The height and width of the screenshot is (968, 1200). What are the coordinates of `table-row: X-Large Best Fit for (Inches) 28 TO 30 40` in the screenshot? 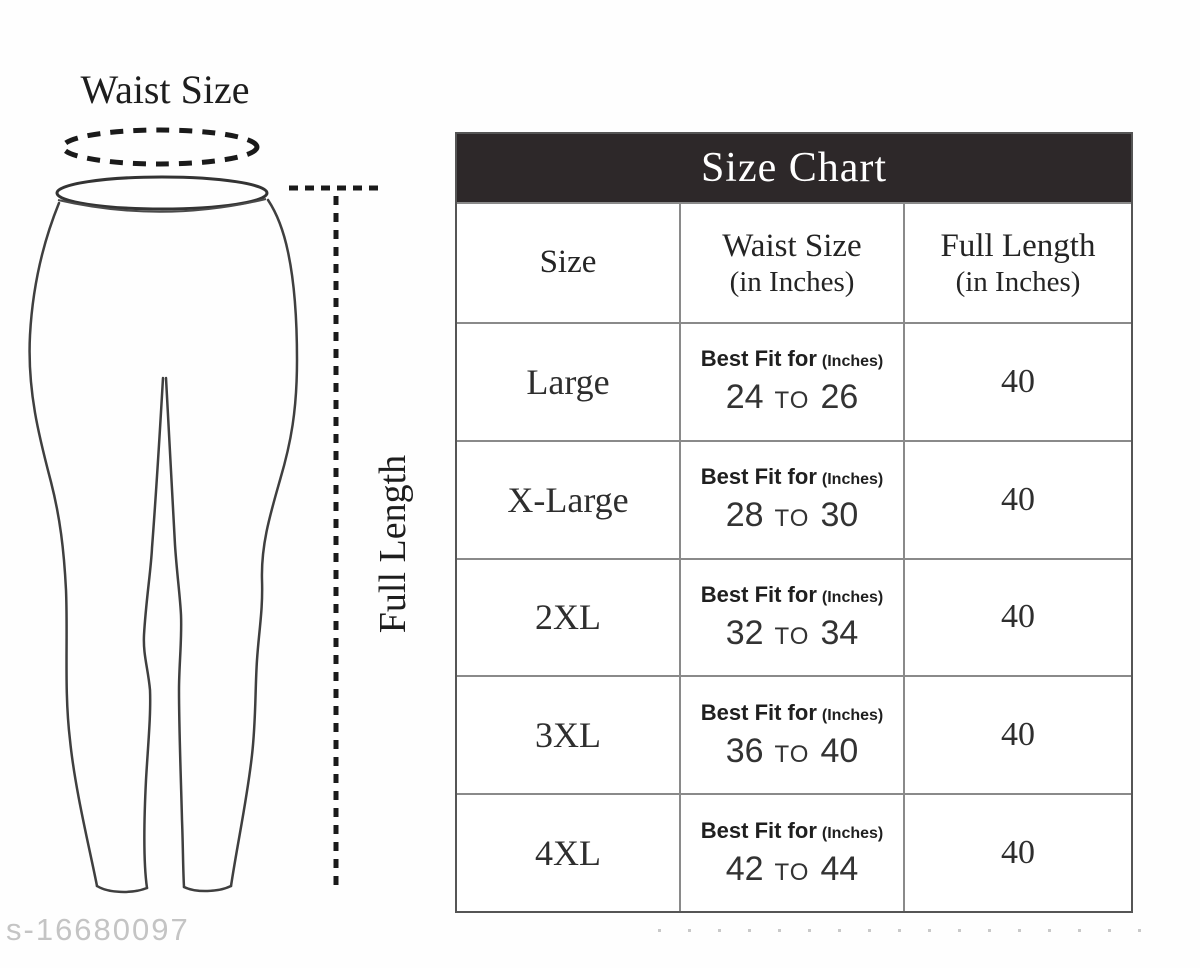 It's located at (794, 498).